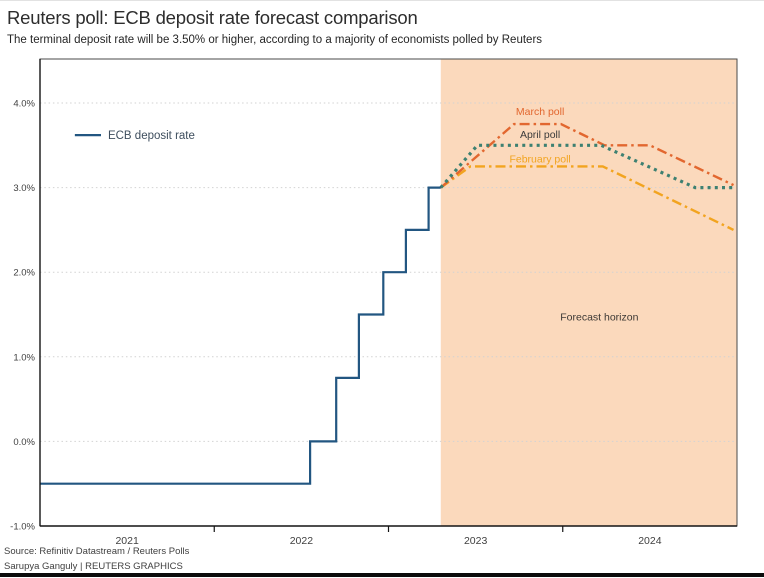 Image resolution: width=764 pixels, height=578 pixels. I want to click on annotation-march-poll: March poll, so click(540, 112).